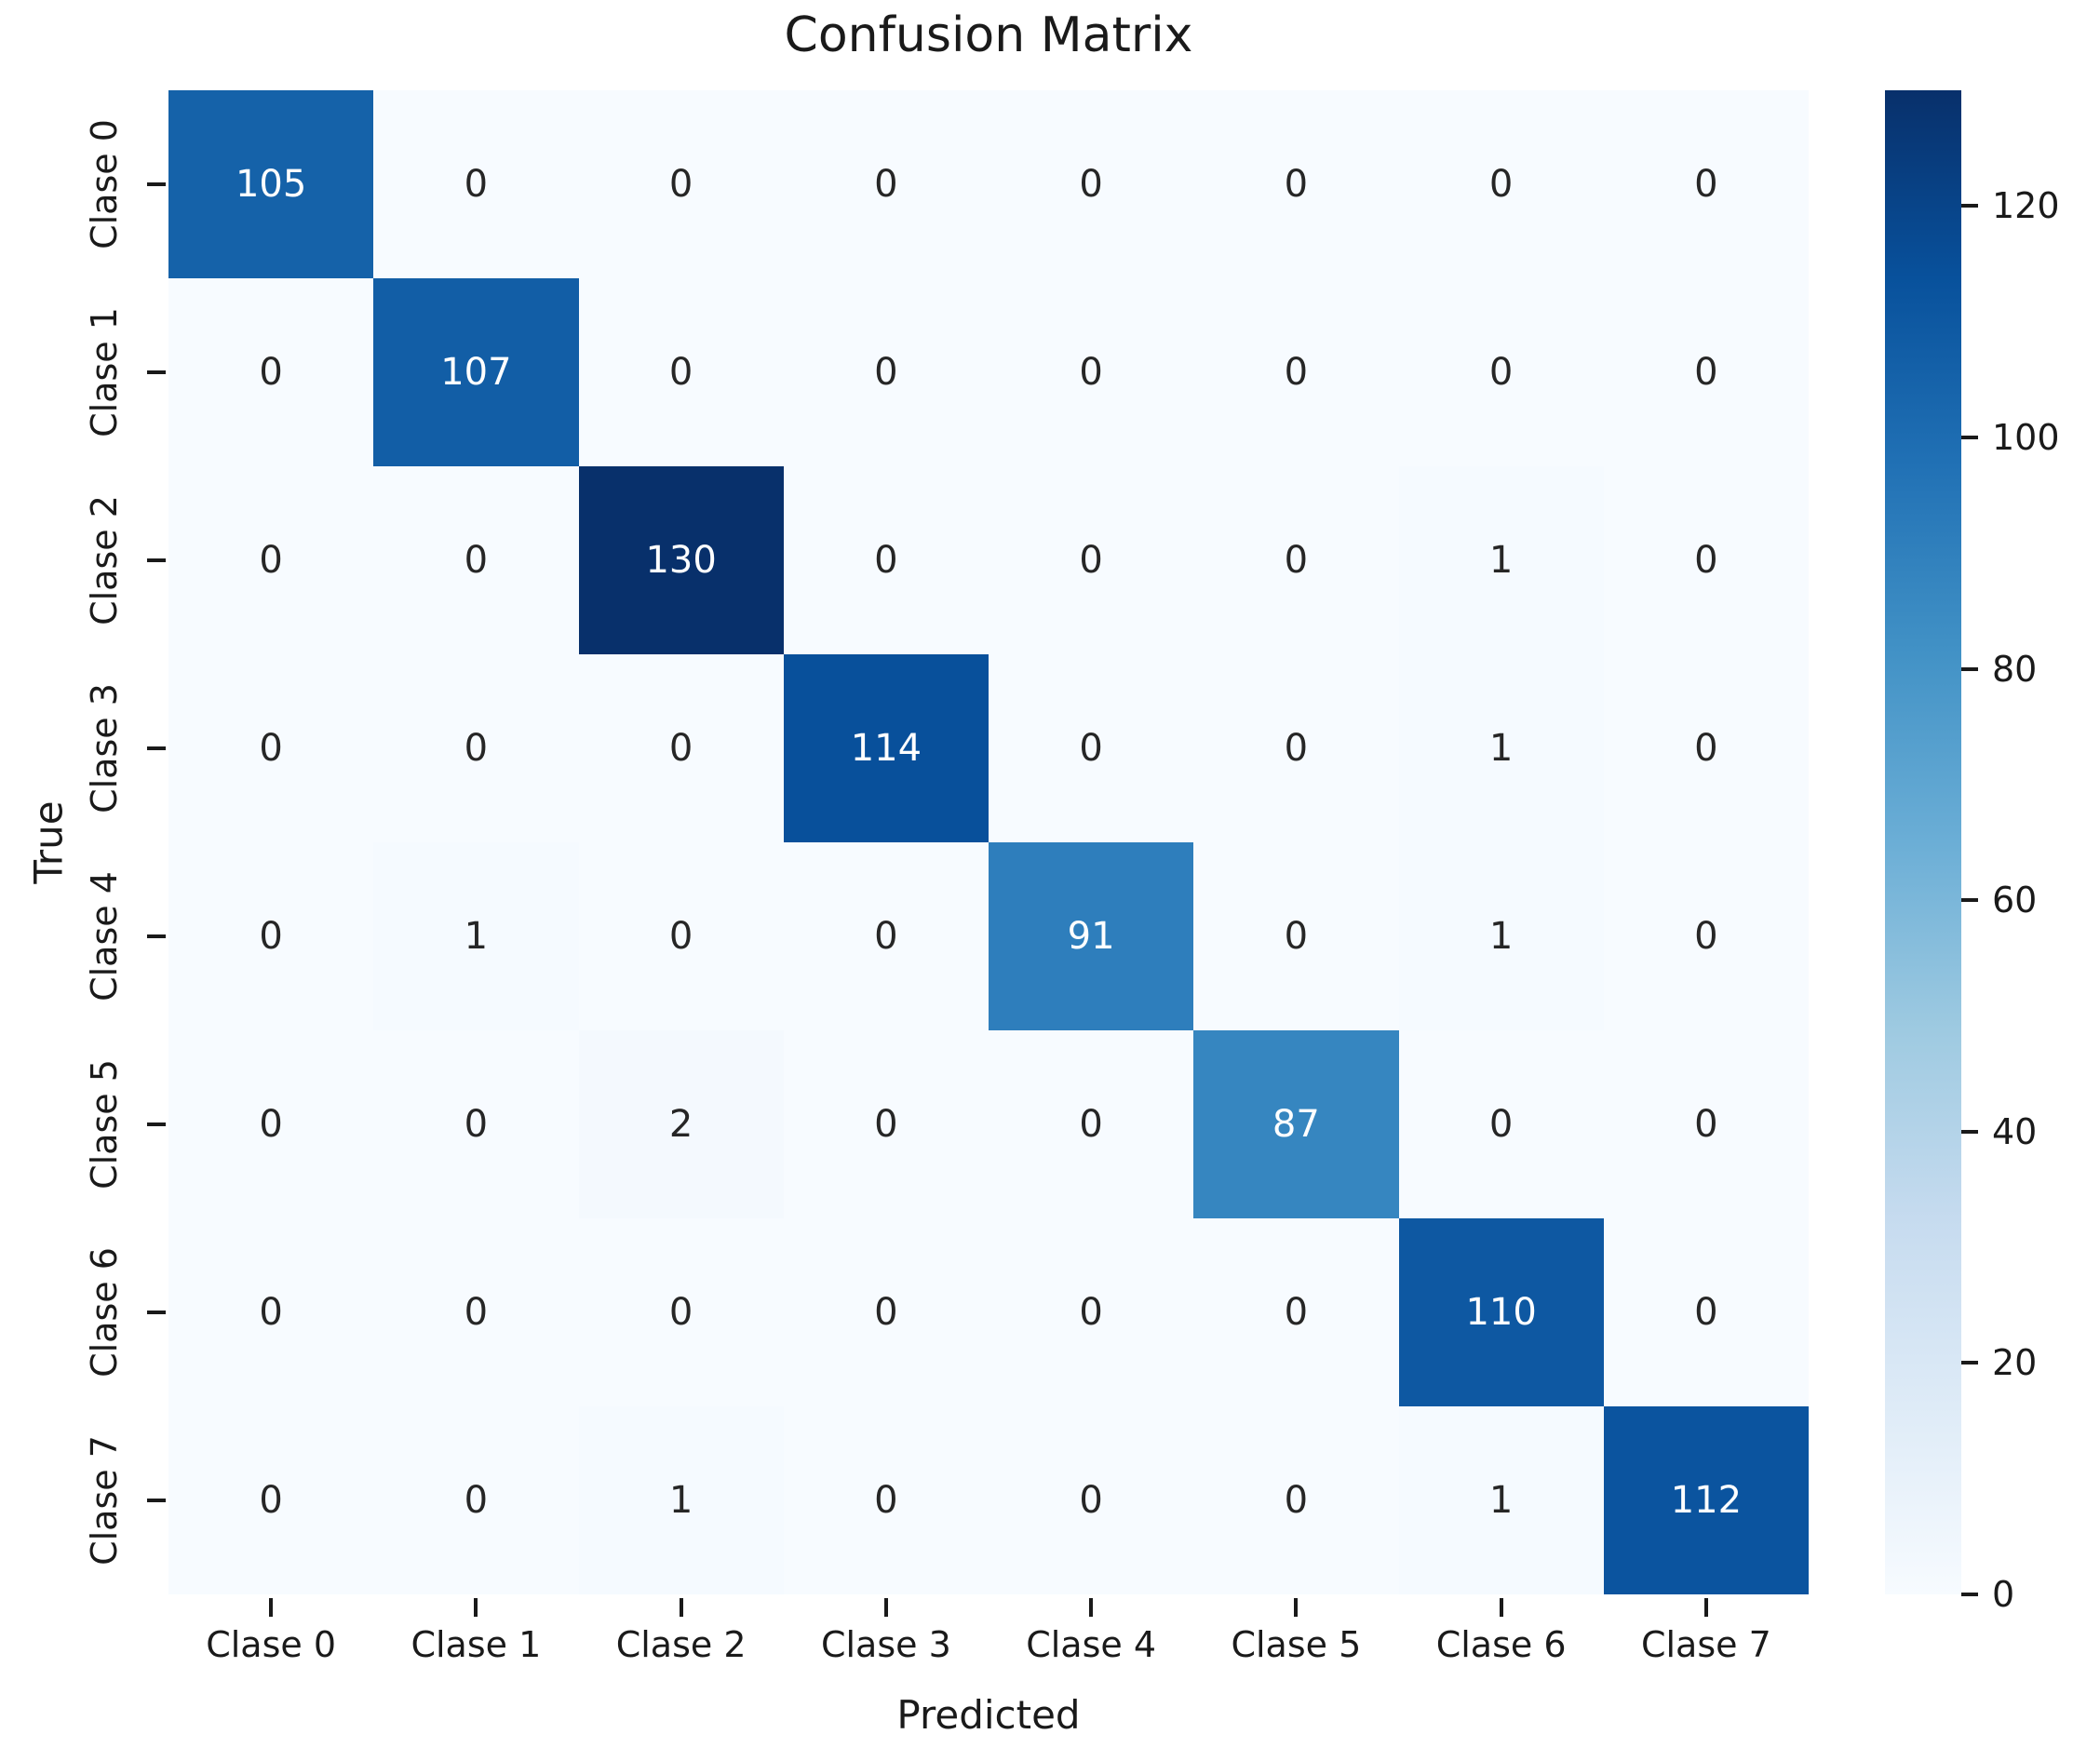 This screenshot has width=2100, height=1761. I want to click on heatmap-cell: 130, so click(681, 560).